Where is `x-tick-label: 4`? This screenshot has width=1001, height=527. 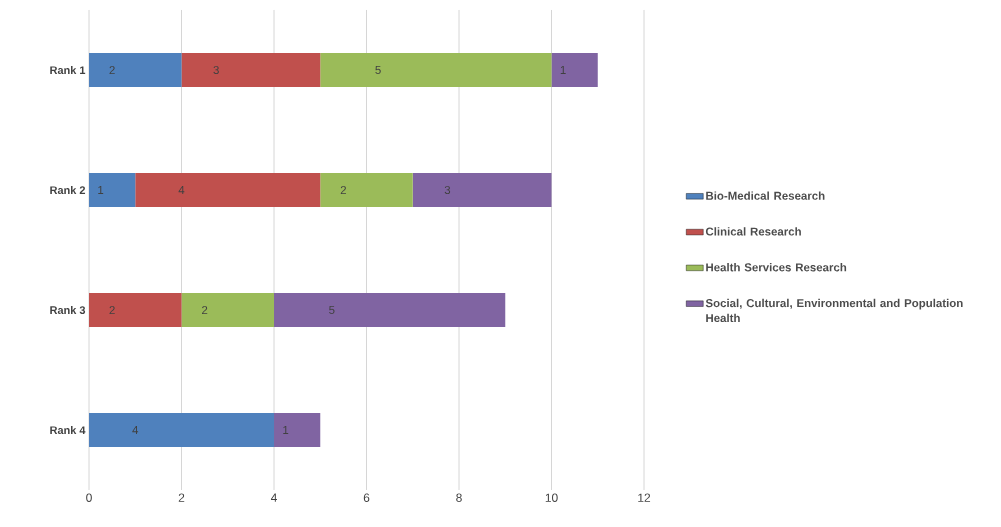
x-tick-label: 4 is located at coordinates (273, 497).